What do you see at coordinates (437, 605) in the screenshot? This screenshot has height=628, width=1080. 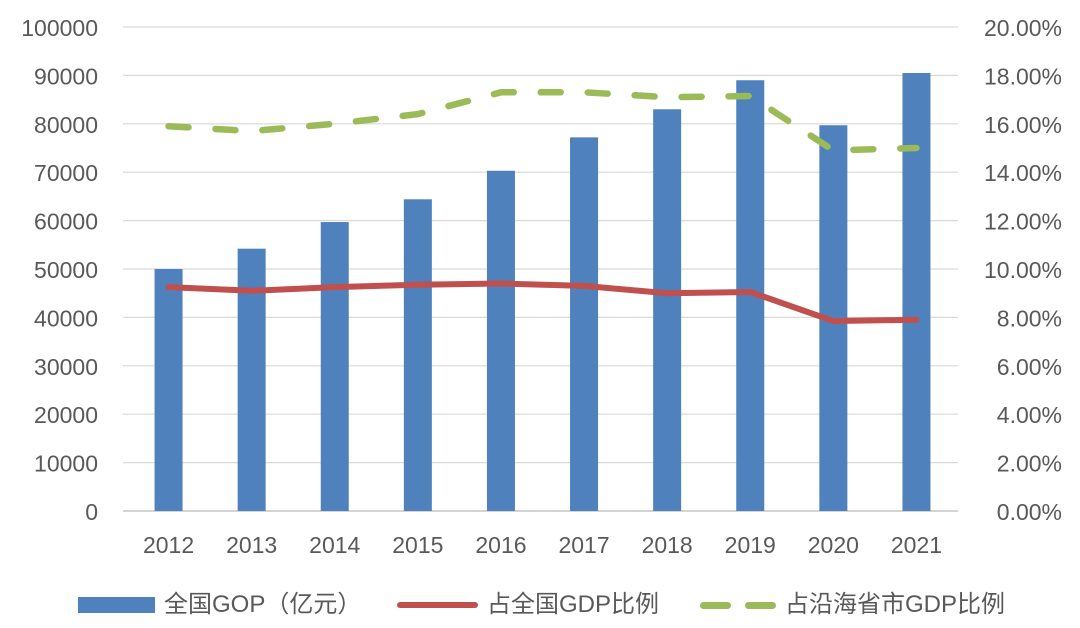 I see `legend-swatch-solid-line` at bounding box center [437, 605].